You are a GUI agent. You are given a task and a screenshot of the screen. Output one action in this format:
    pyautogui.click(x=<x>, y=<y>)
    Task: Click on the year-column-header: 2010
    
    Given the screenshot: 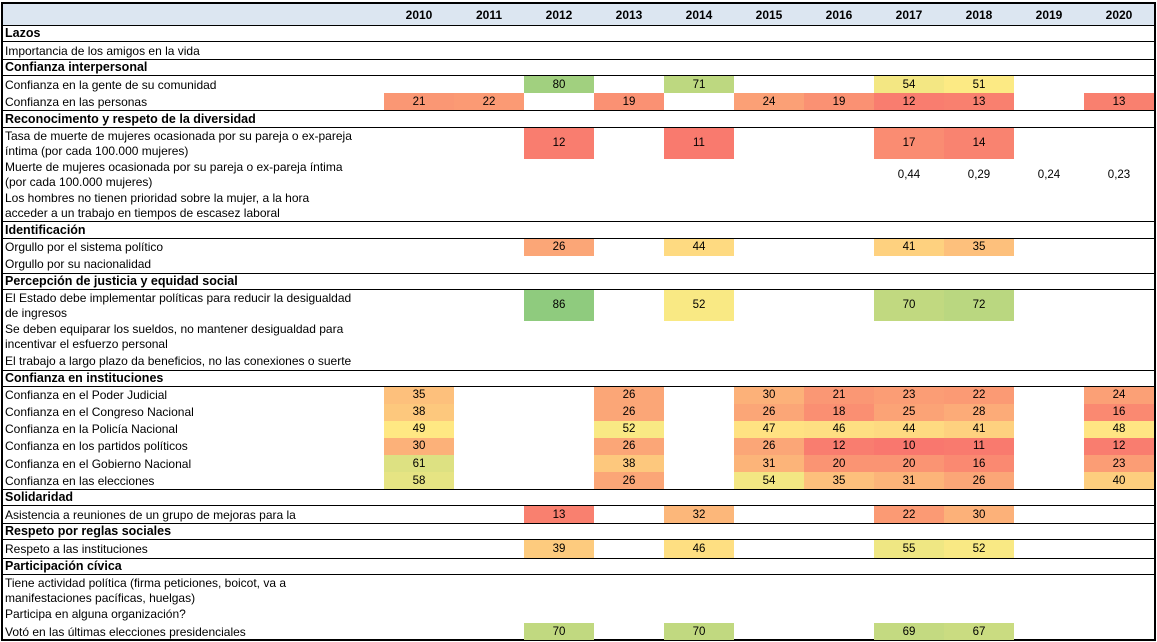 What is the action you would take?
    pyautogui.click(x=419, y=14)
    